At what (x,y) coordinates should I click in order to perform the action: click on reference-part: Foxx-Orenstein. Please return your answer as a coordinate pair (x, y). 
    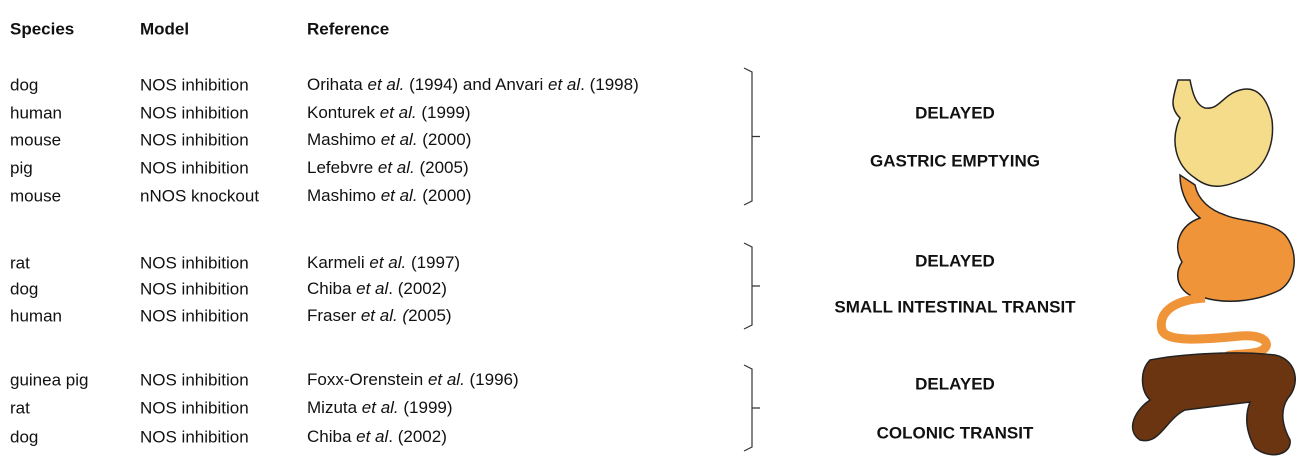
    Looking at the image, I should click on (367, 379).